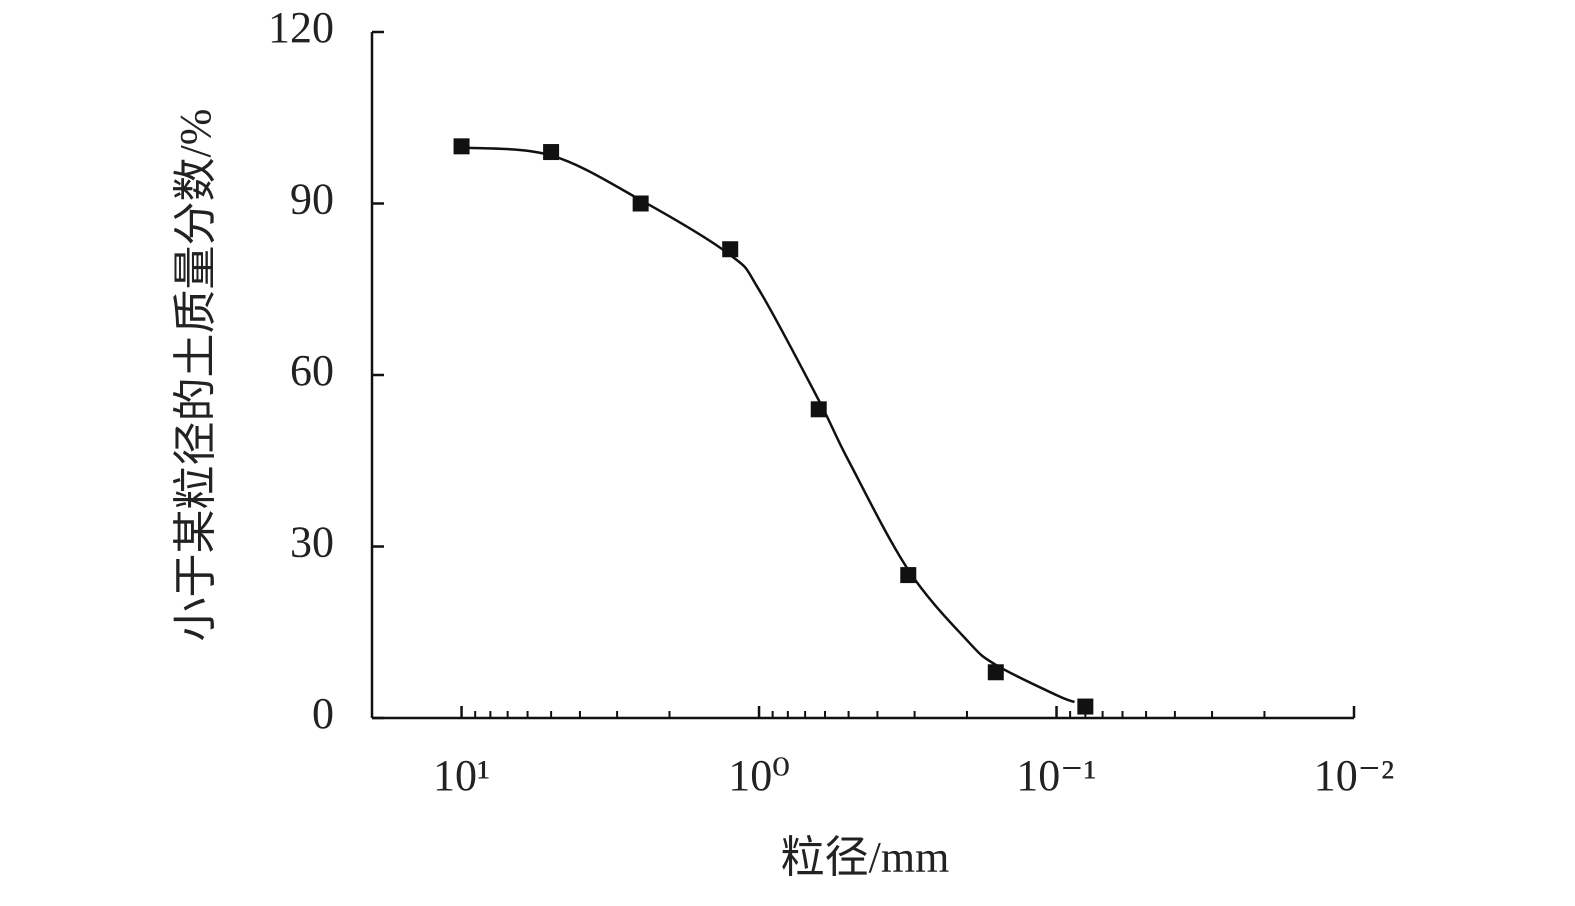 Image resolution: width=1575 pixels, height=906 pixels. Describe the element at coordinates (1056, 775) in the screenshot. I see `x-tick-label: 10⁻¹` at that location.